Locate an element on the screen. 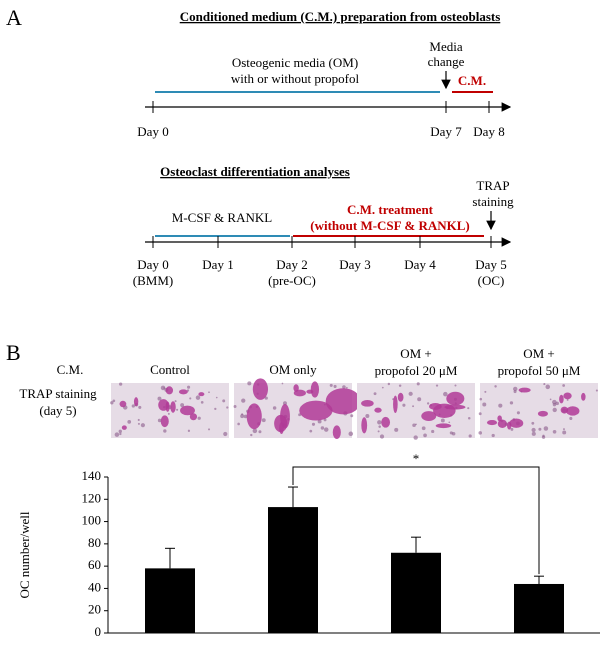  event-text: change is located at coordinates (446, 61).